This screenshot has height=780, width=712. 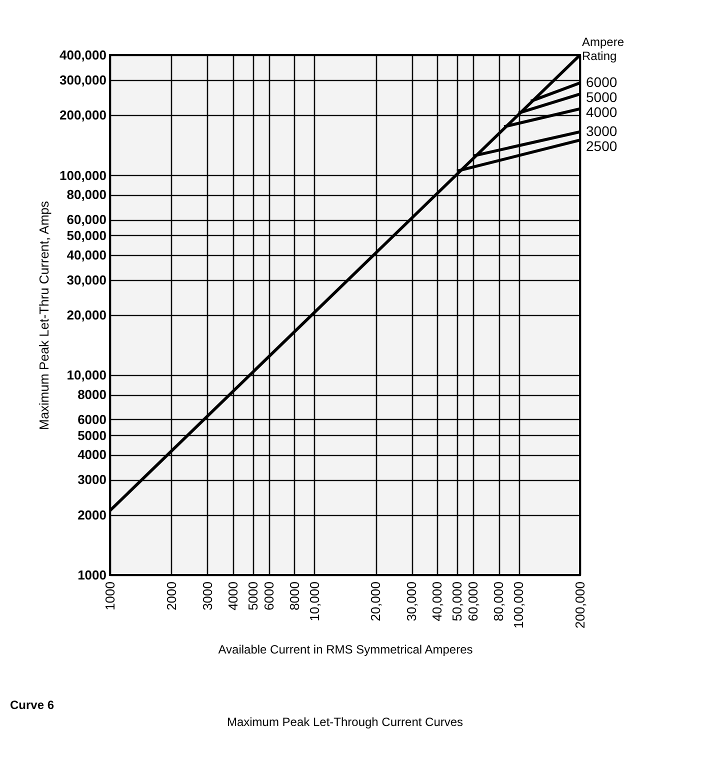 What do you see at coordinates (86, 220) in the screenshot?
I see `y-tick-label: 60,000` at bounding box center [86, 220].